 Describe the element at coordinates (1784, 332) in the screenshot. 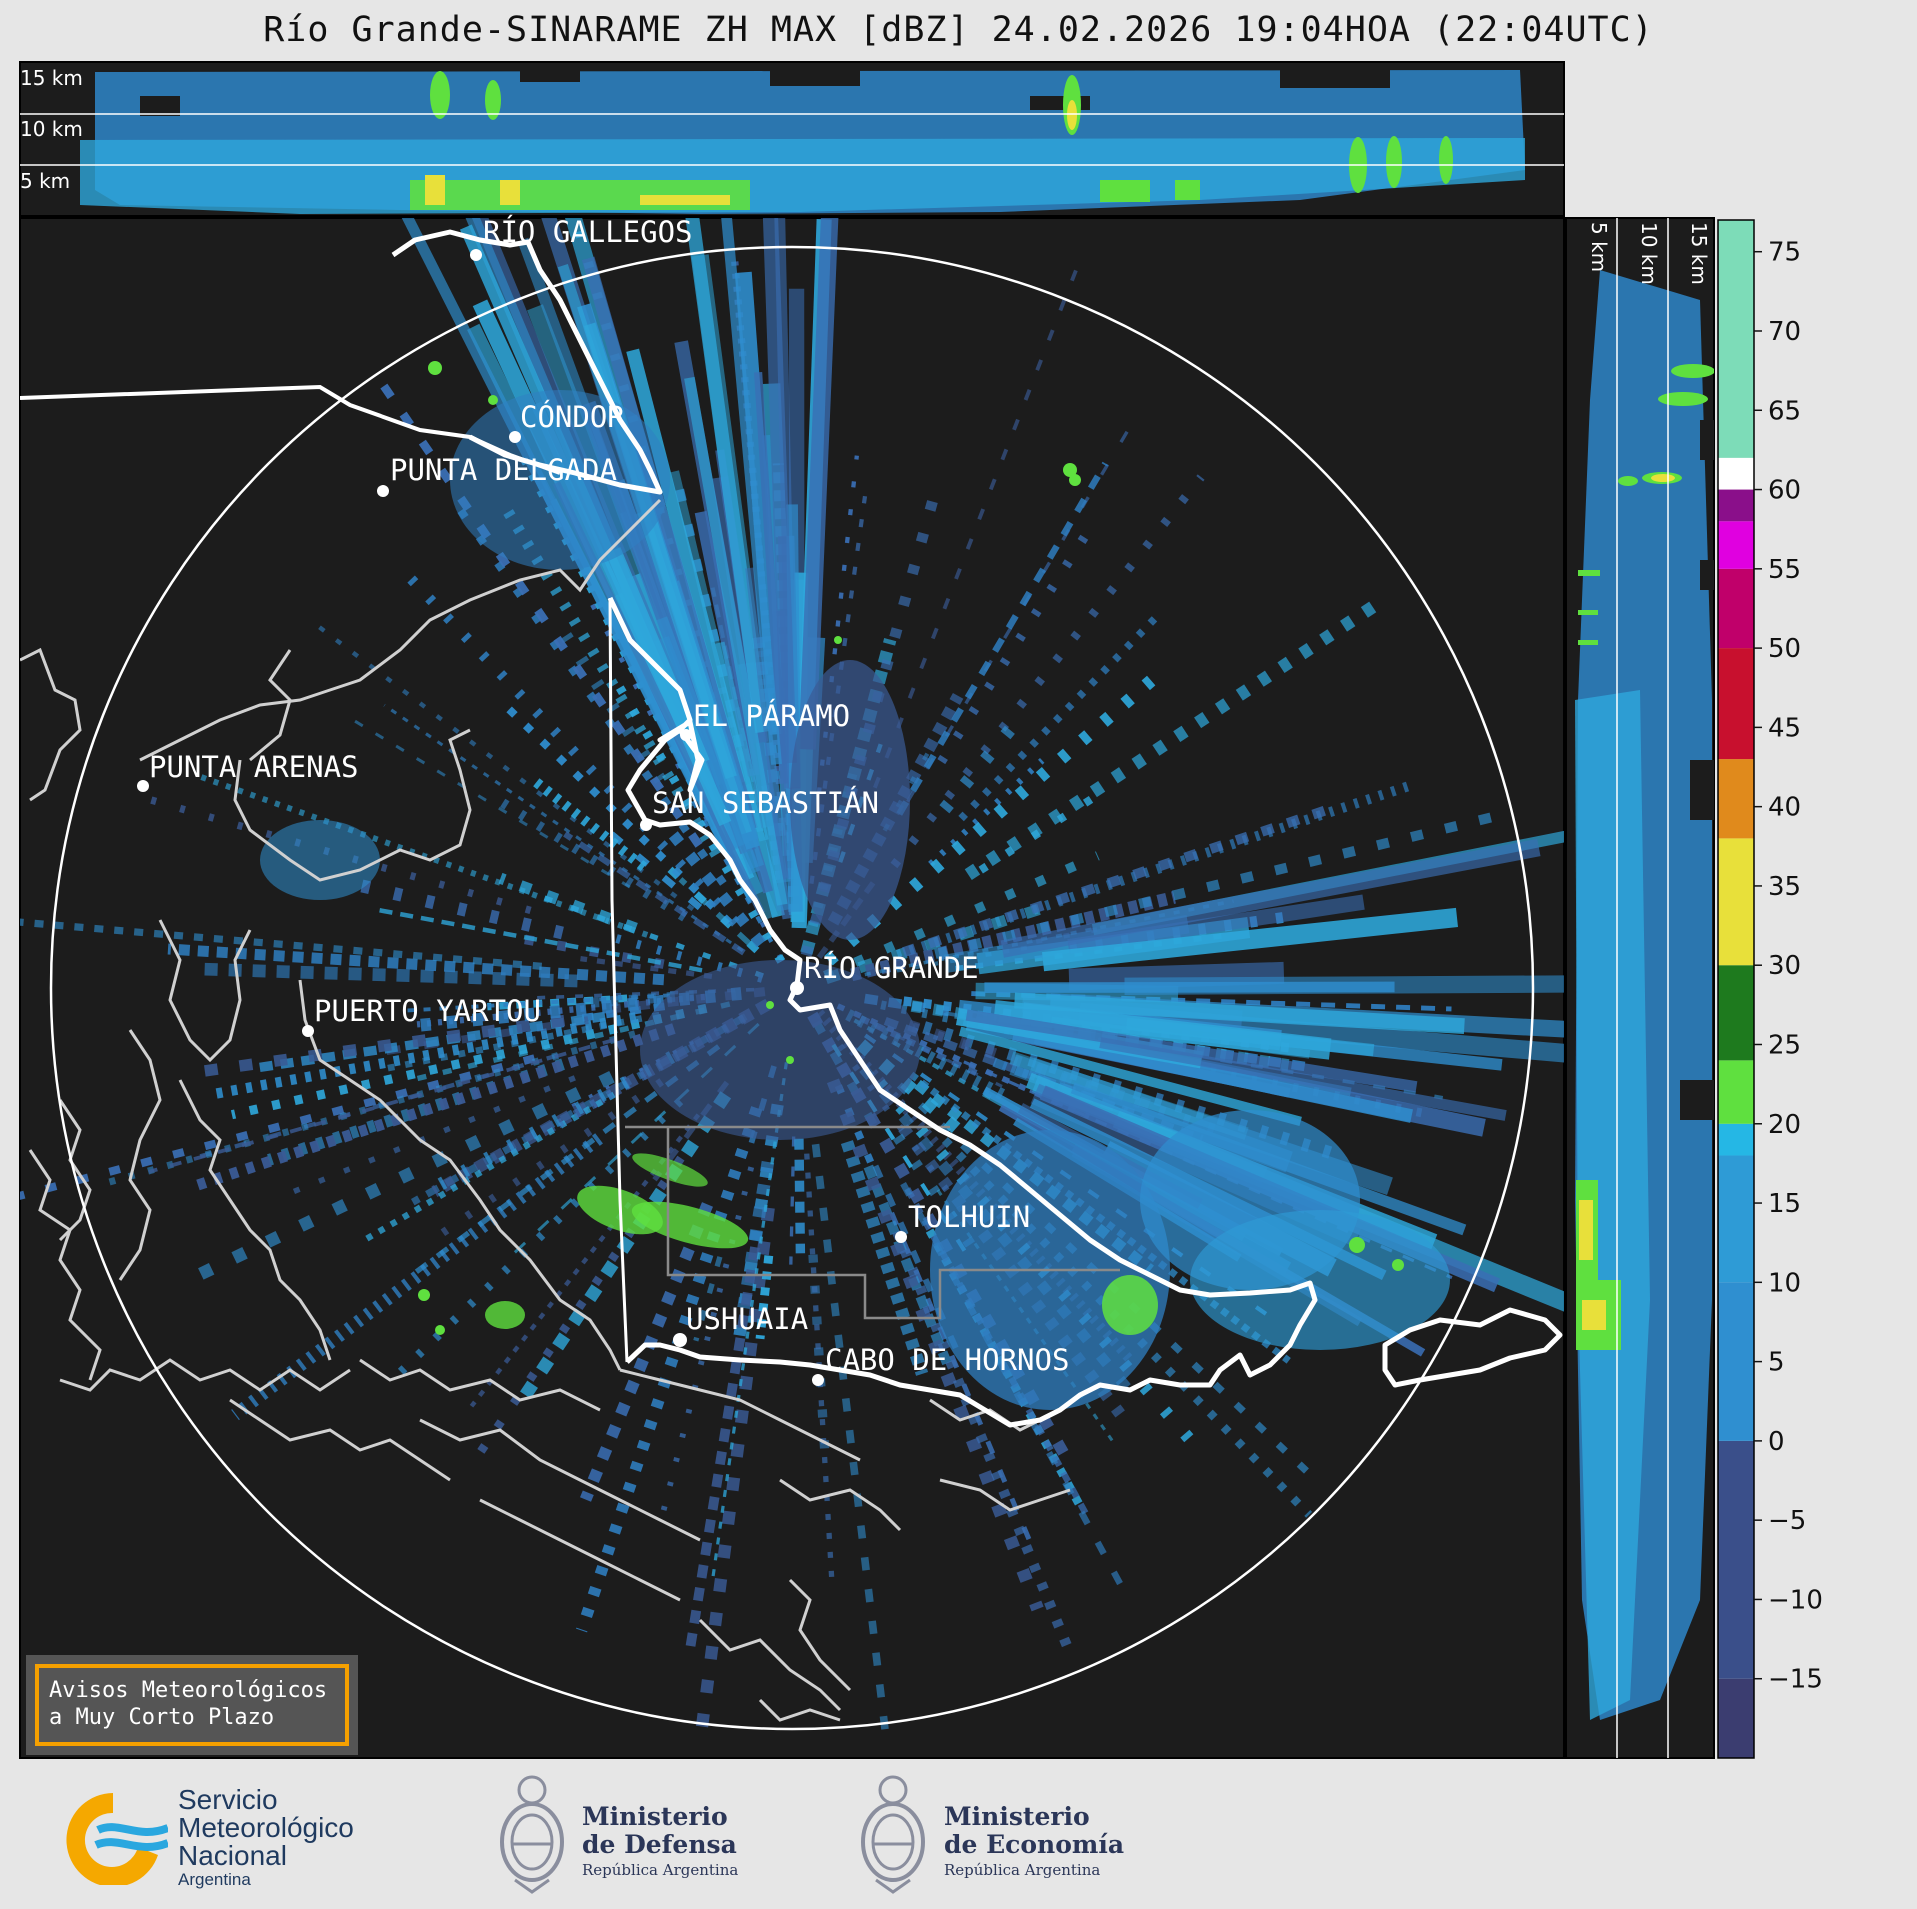

I see `colorbar-tick-label: 70` at that location.